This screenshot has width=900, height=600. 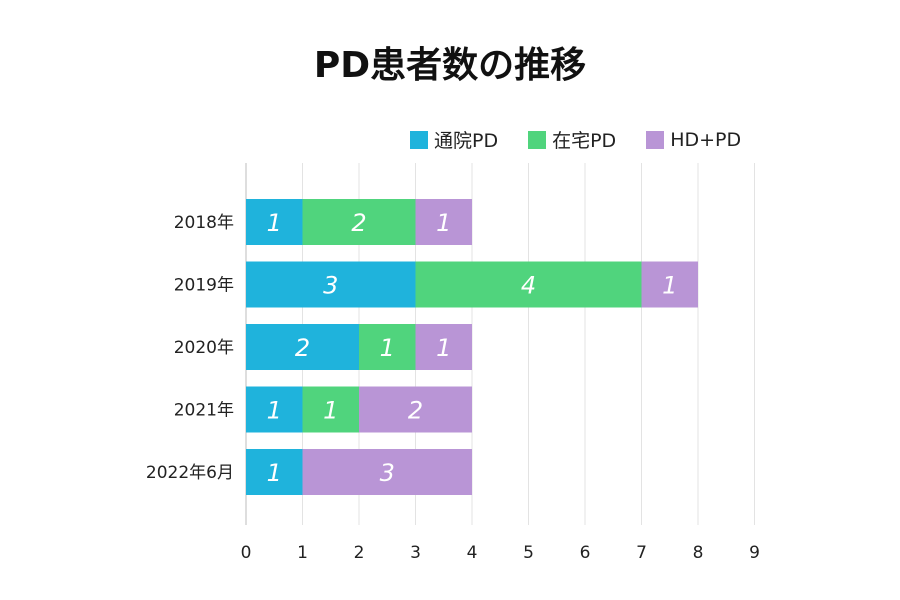 I want to click on data-label-1-series-1: 4, so click(x=528, y=286).